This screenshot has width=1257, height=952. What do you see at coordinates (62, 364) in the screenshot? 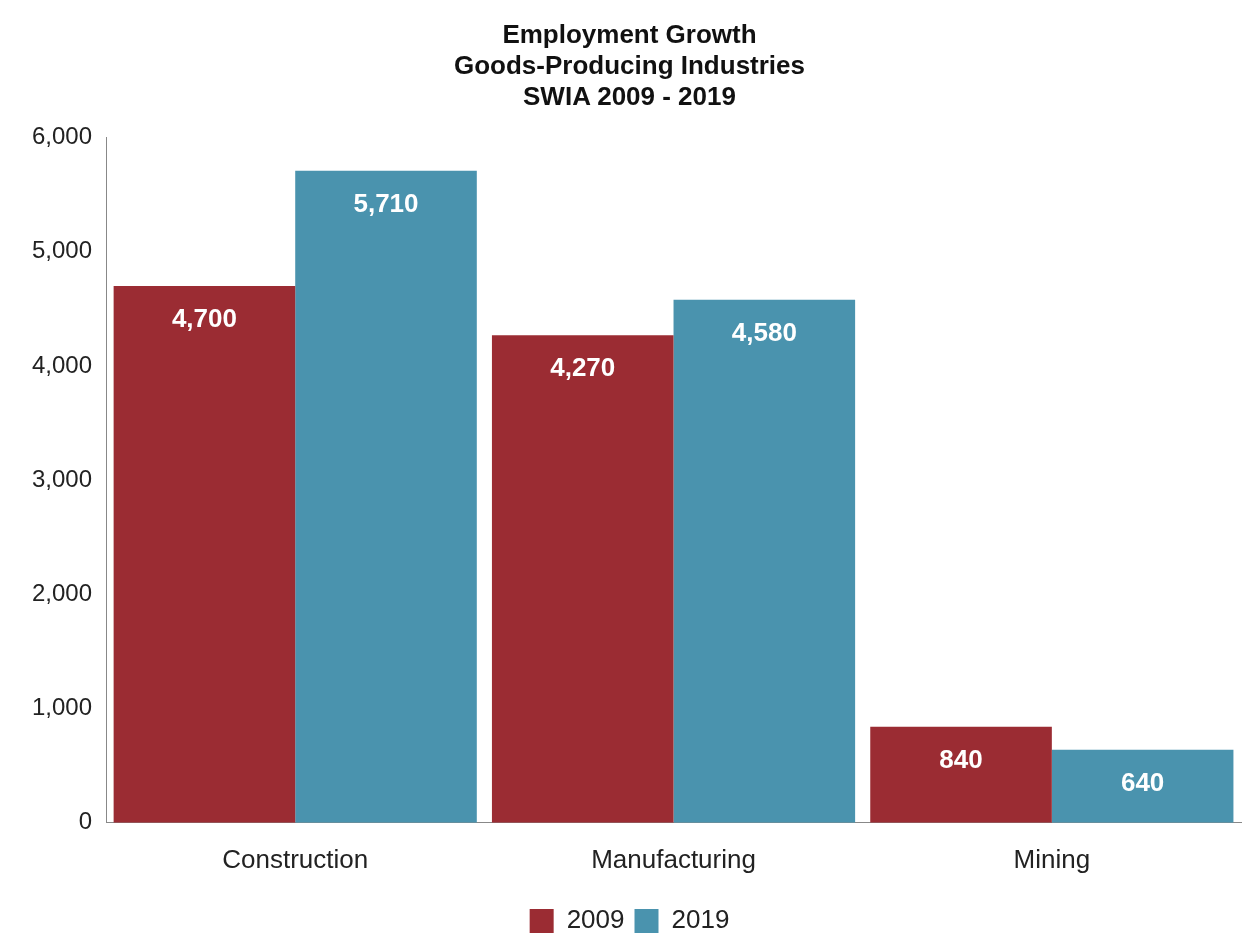
I see `y-tick-label: 4,000` at bounding box center [62, 364].